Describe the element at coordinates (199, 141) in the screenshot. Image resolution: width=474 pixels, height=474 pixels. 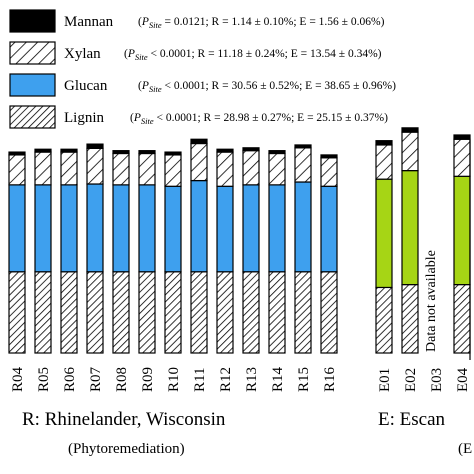
I see `bar-mannan-r11` at that location.